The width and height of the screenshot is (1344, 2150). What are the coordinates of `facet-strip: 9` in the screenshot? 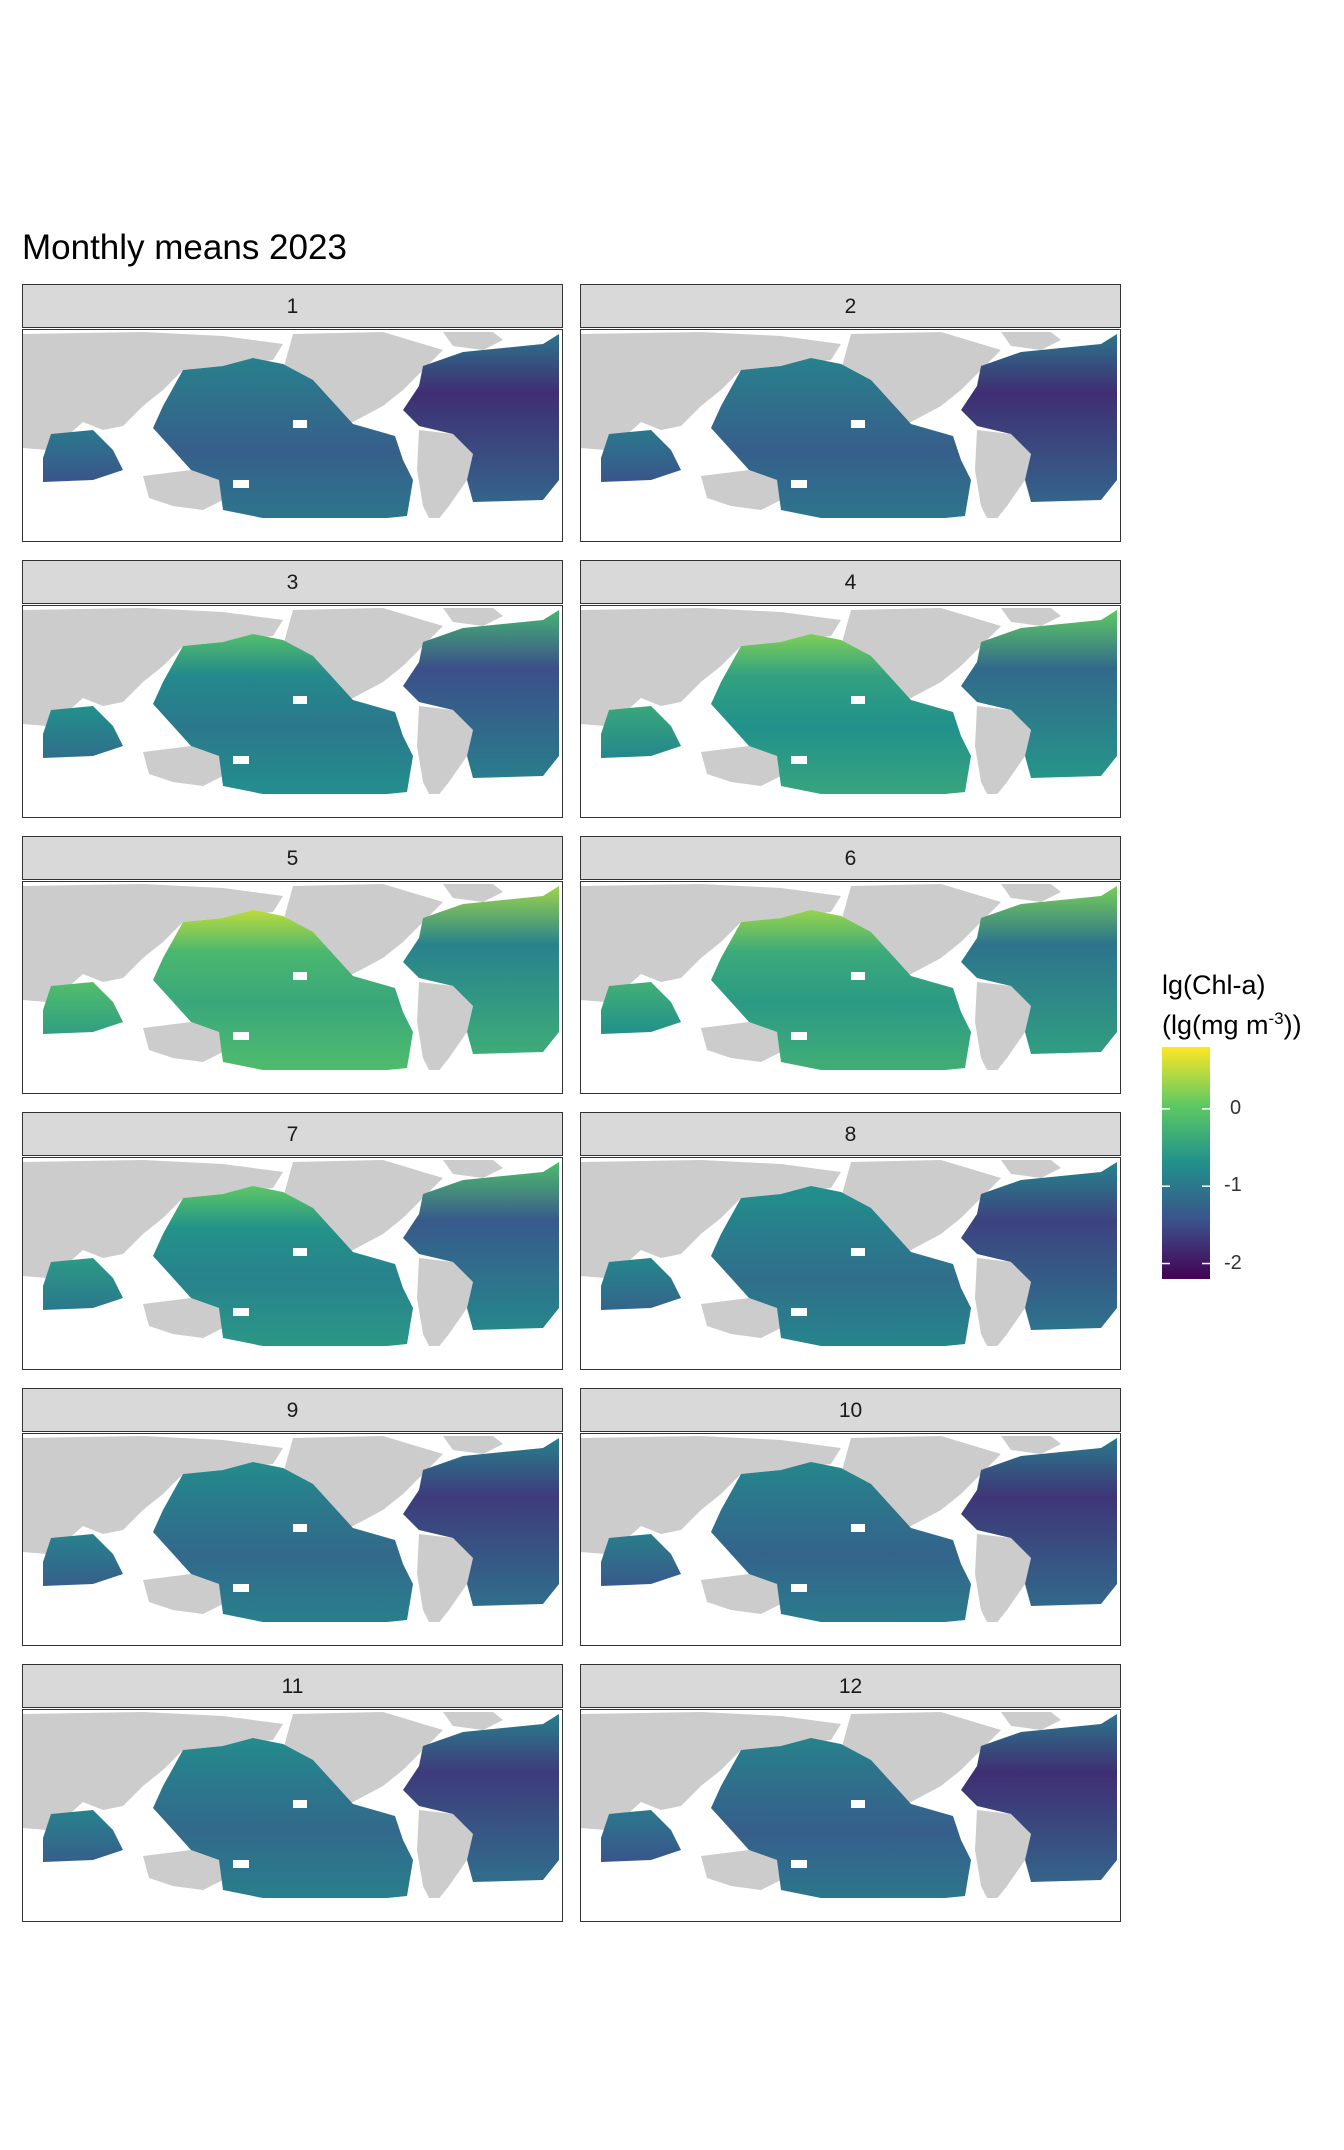 It's located at (292, 1410).